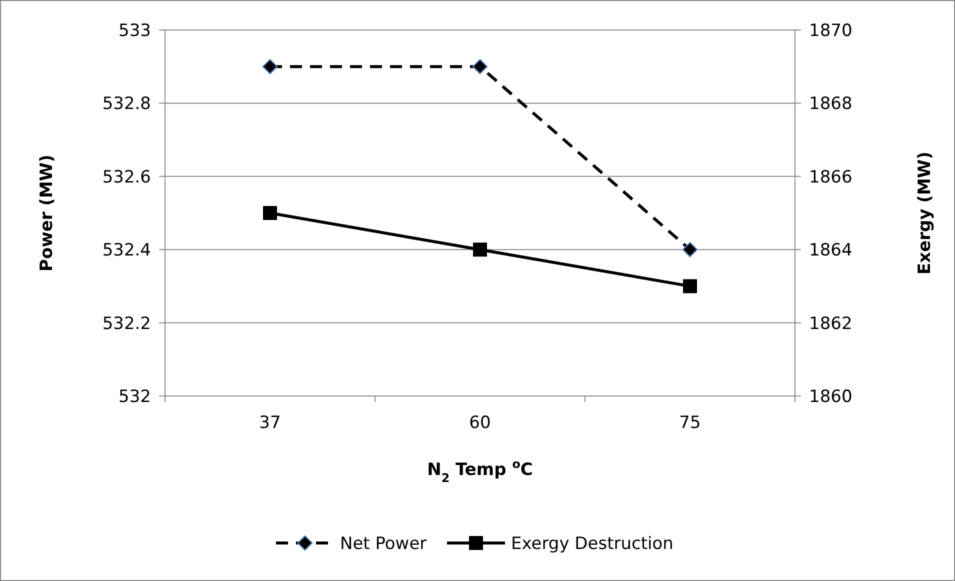 This screenshot has width=955, height=581. What do you see at coordinates (830, 324) in the screenshot?
I see `y2-tick-label: 1862` at bounding box center [830, 324].